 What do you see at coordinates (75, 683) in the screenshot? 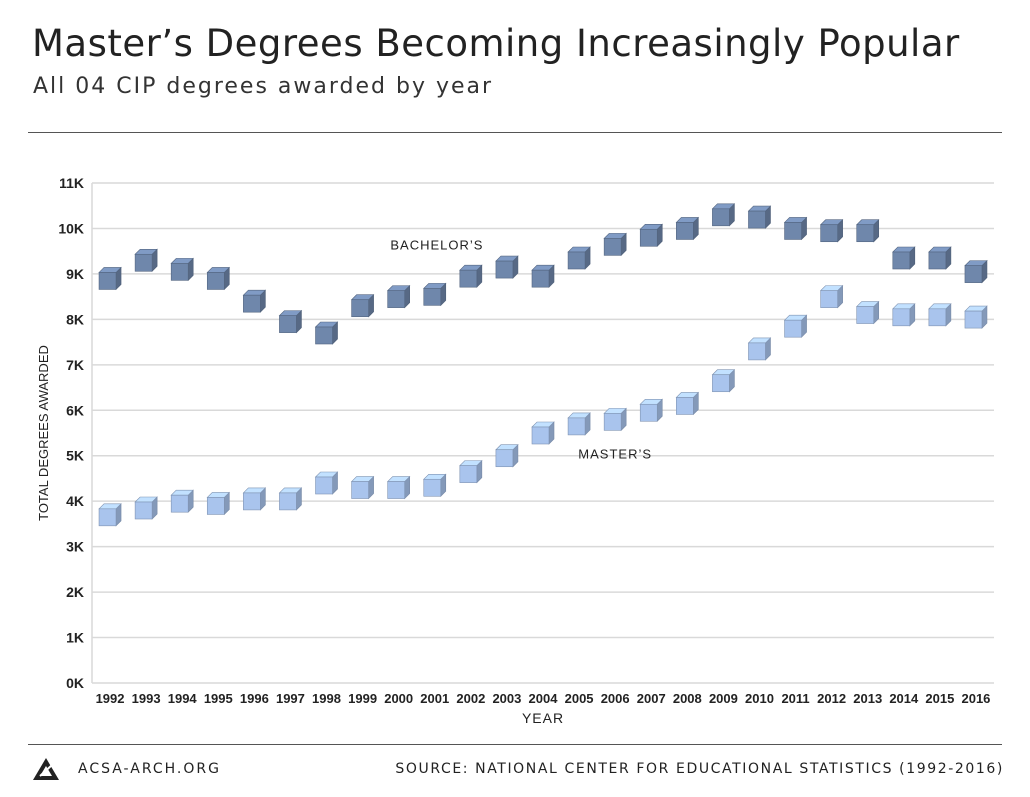
I see `y-tick-label: 0K` at bounding box center [75, 683].